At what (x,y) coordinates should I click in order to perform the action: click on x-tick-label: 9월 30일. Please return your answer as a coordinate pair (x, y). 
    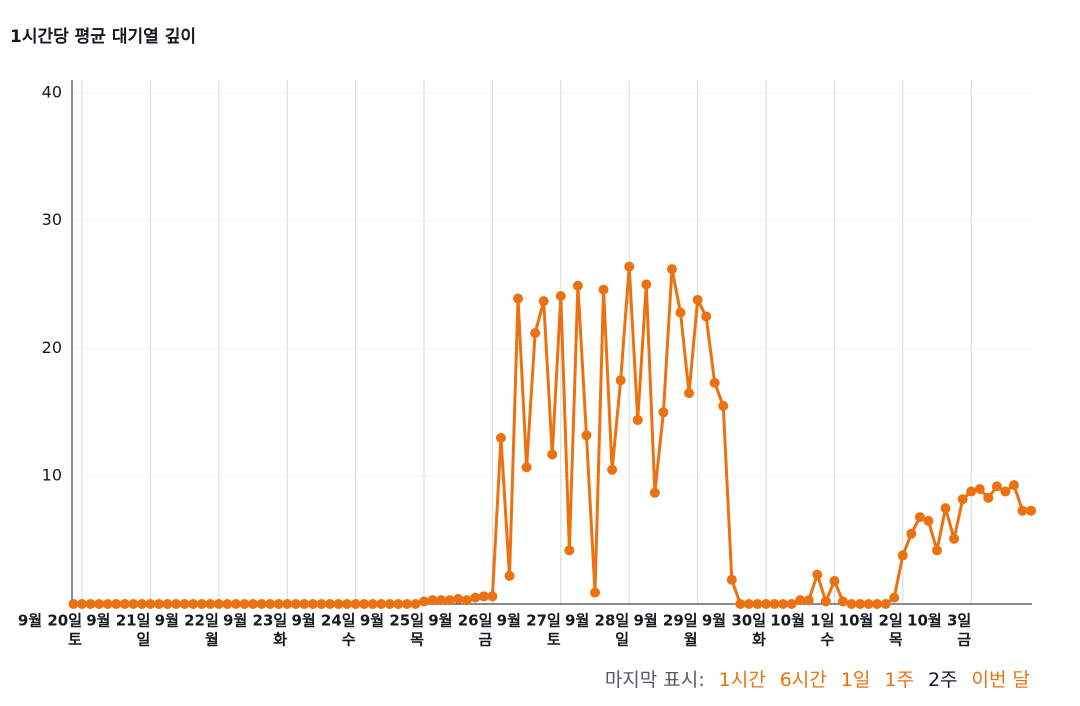
    Looking at the image, I should click on (734, 621).